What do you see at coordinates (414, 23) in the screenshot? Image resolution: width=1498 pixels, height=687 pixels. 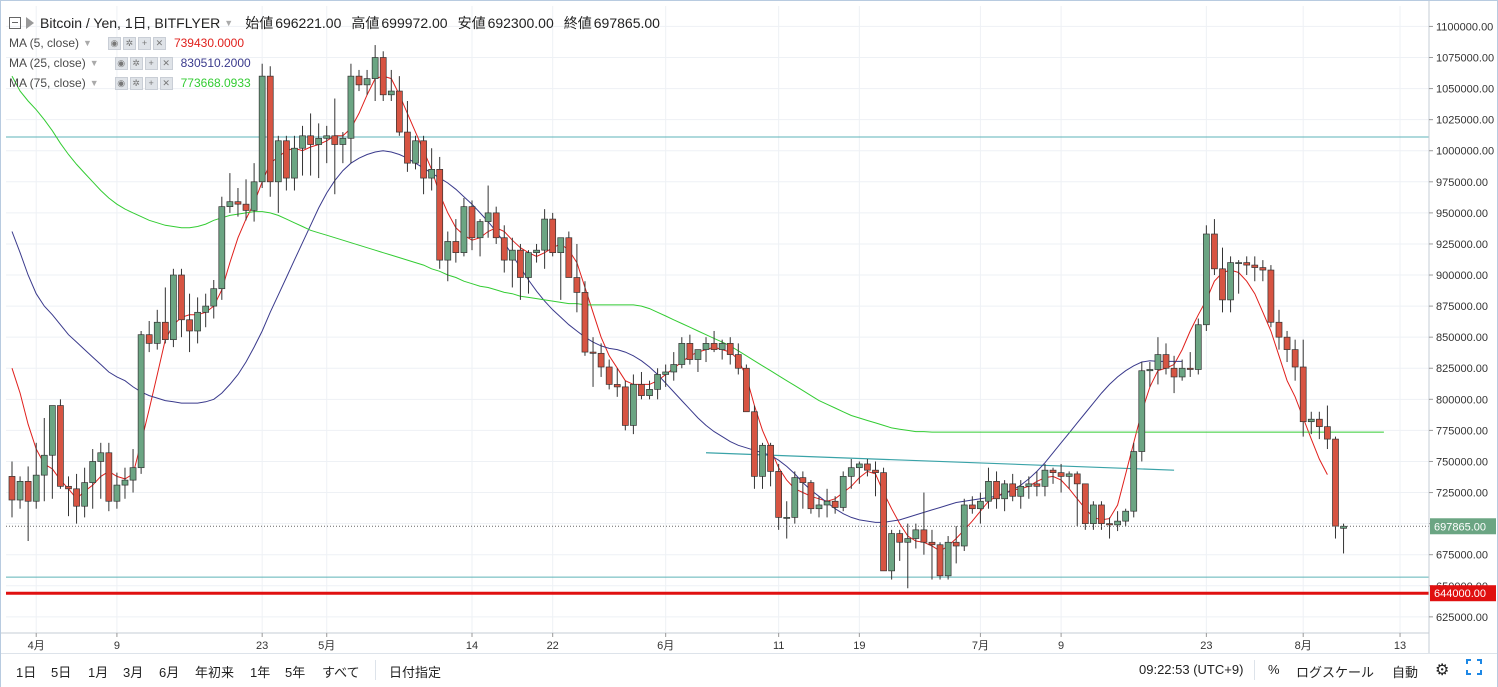 I see `high-value: 699972.00` at bounding box center [414, 23].